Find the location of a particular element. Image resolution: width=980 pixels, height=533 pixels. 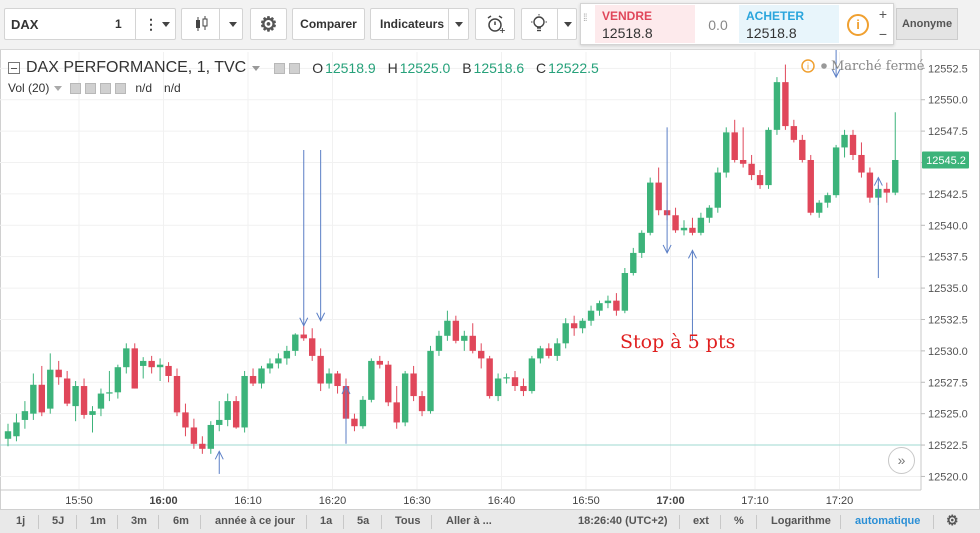

market-closed-info-icon is located at coordinates (808, 66).